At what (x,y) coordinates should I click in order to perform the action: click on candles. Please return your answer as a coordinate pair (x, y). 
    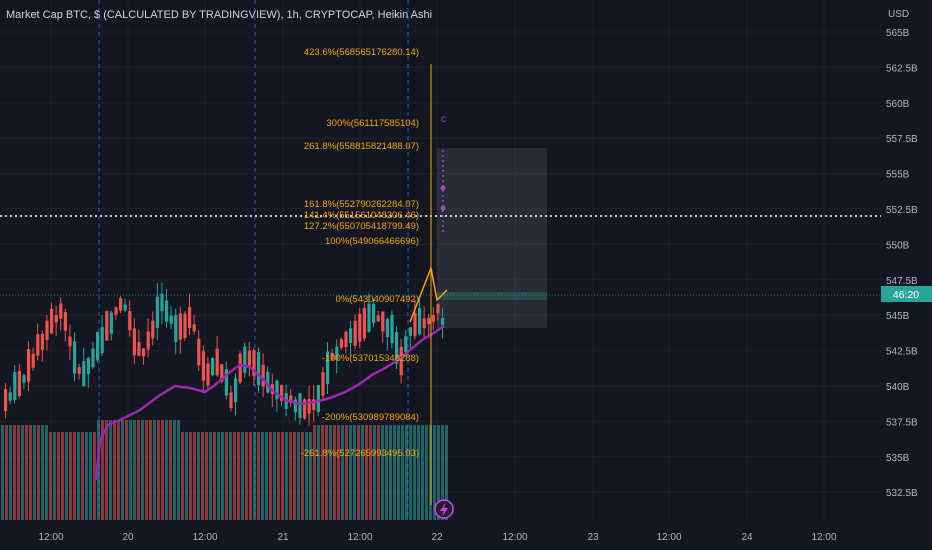
    Looking at the image, I should click on (224, 354).